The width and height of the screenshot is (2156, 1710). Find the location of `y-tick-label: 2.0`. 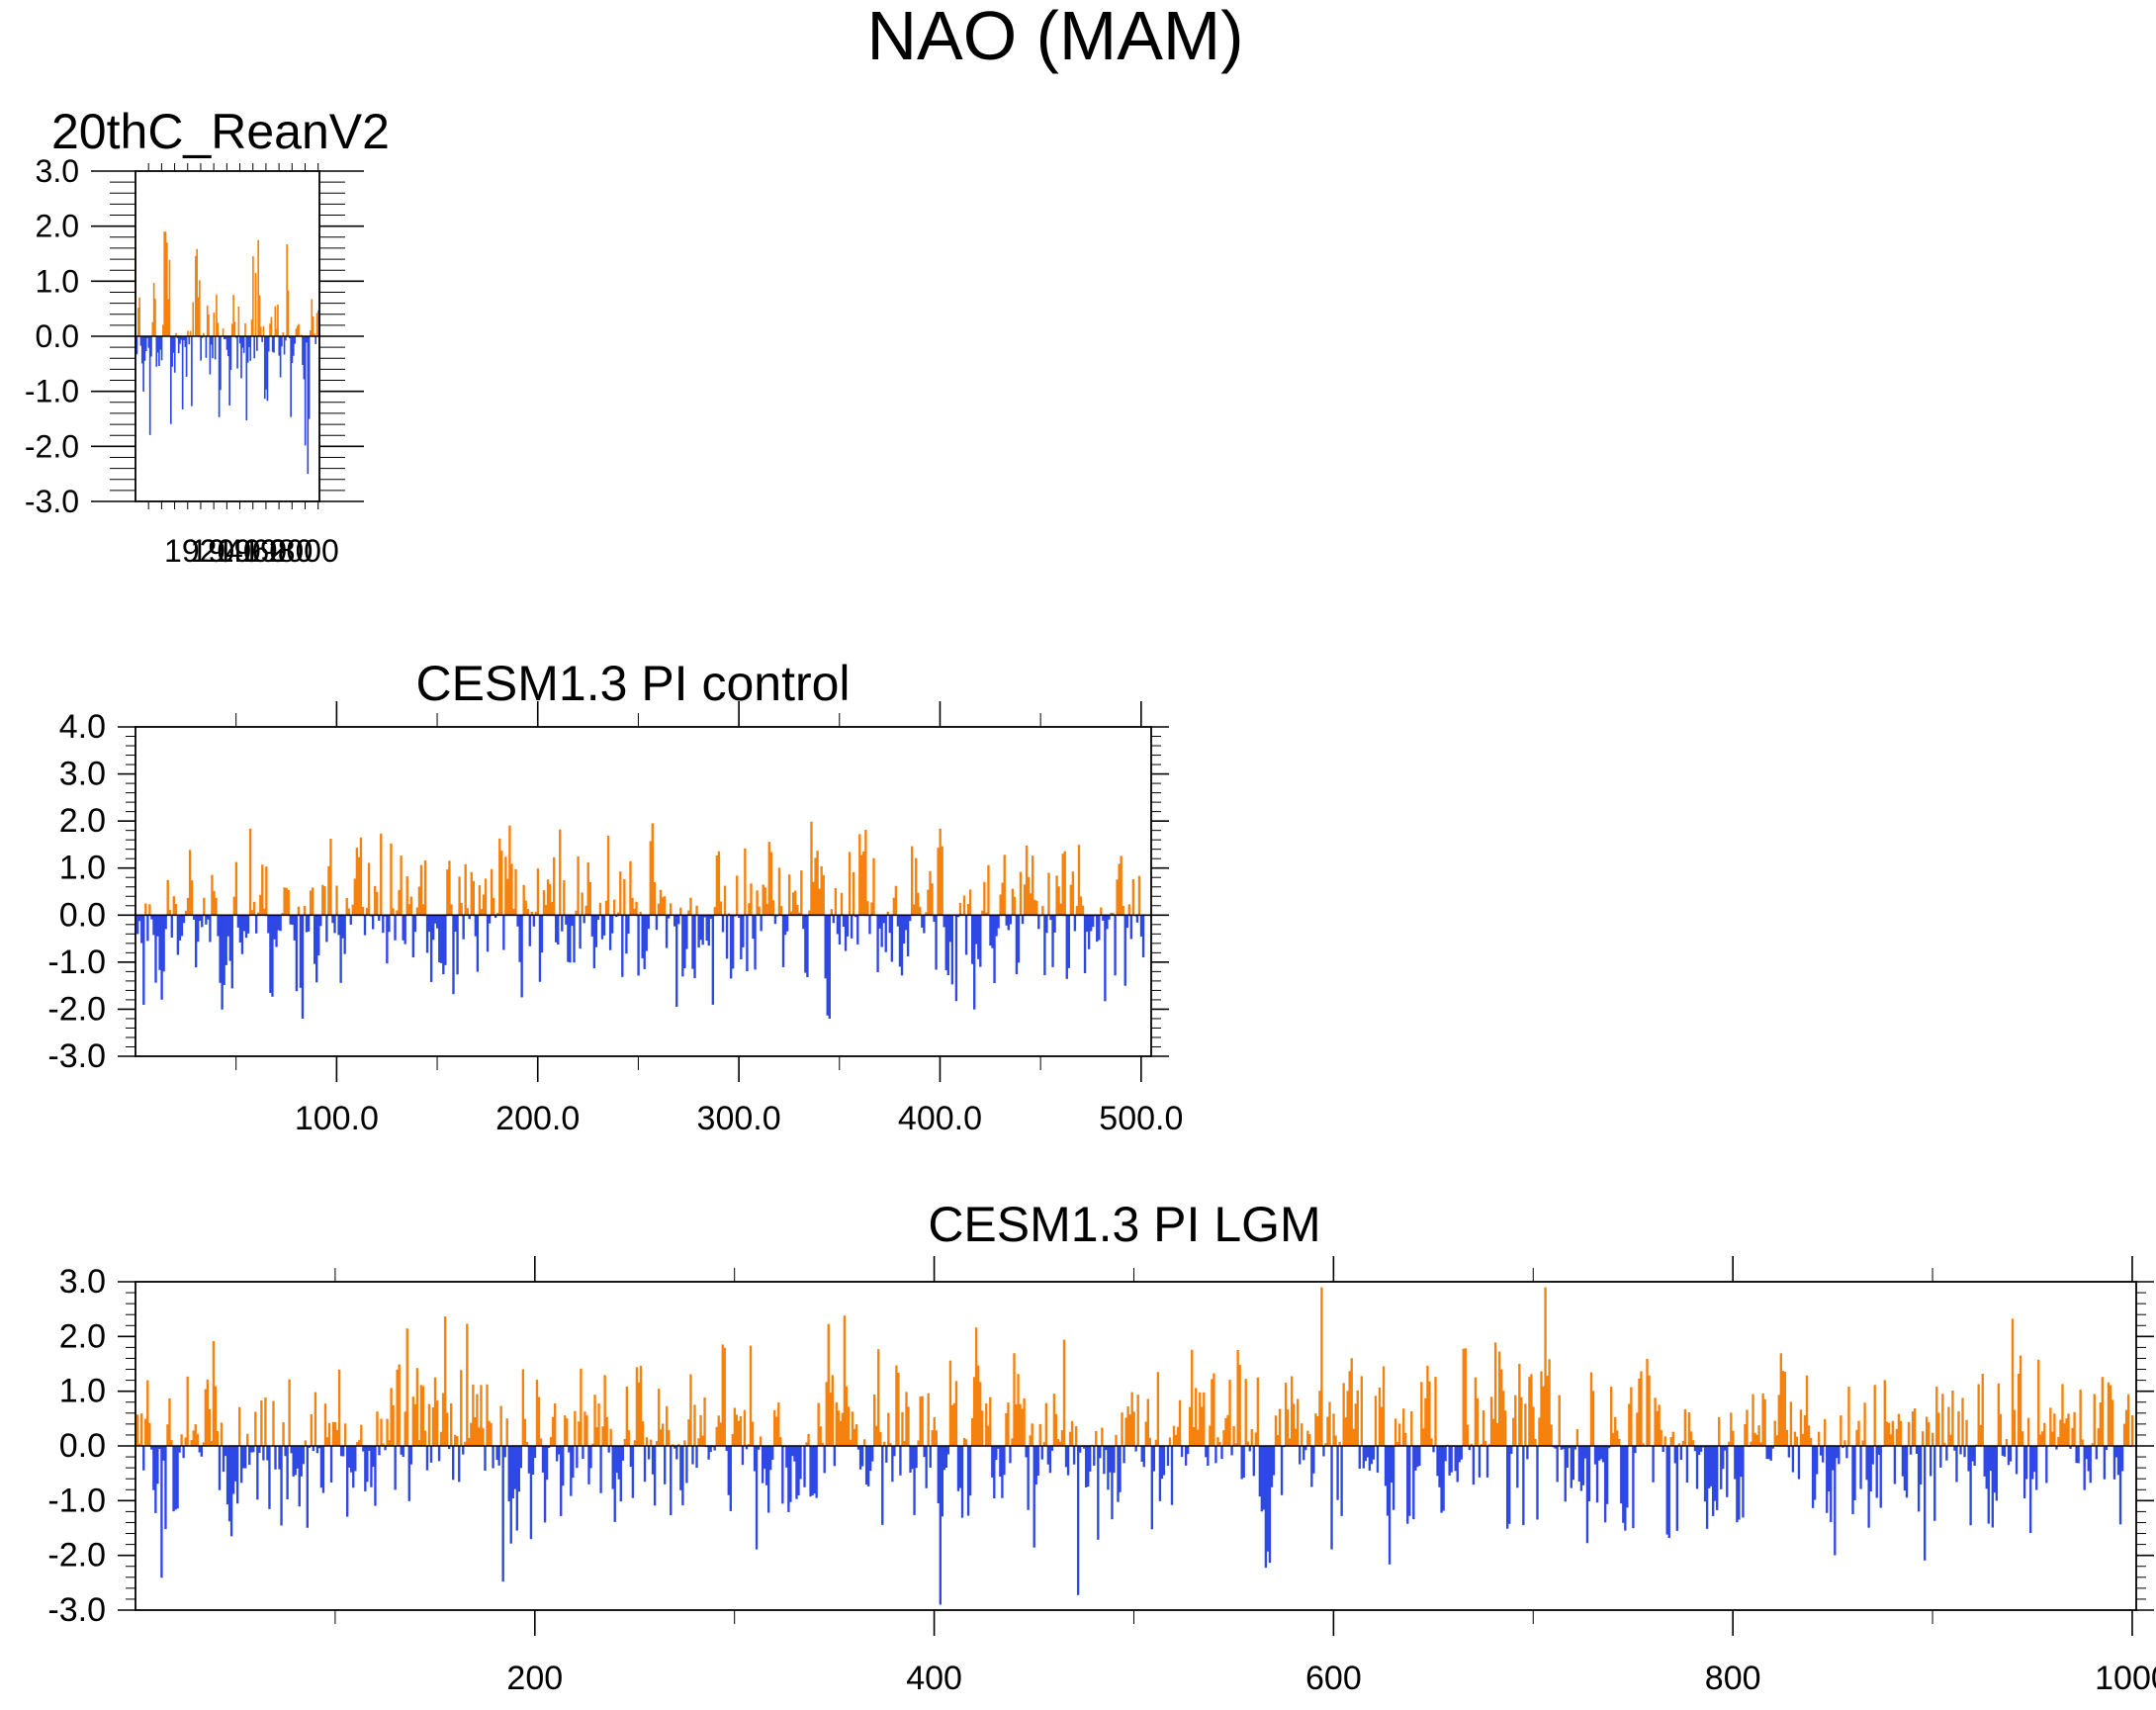

y-tick-label: 2.0 is located at coordinates (82, 821).